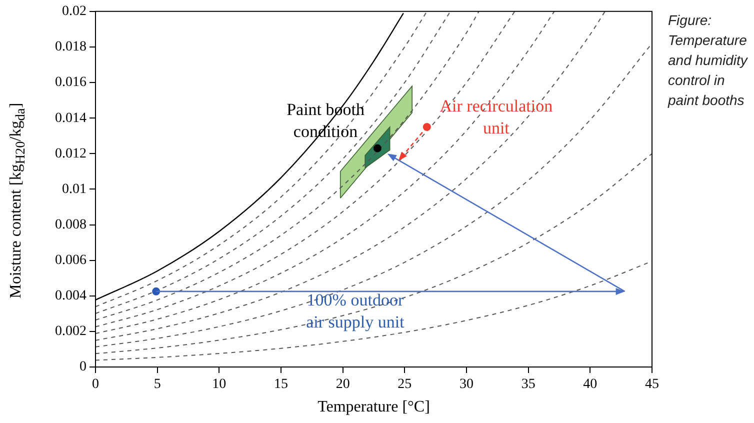 The height and width of the screenshot is (423, 754). I want to click on annotation: 100% outdoor air supply unit, so click(355, 311).